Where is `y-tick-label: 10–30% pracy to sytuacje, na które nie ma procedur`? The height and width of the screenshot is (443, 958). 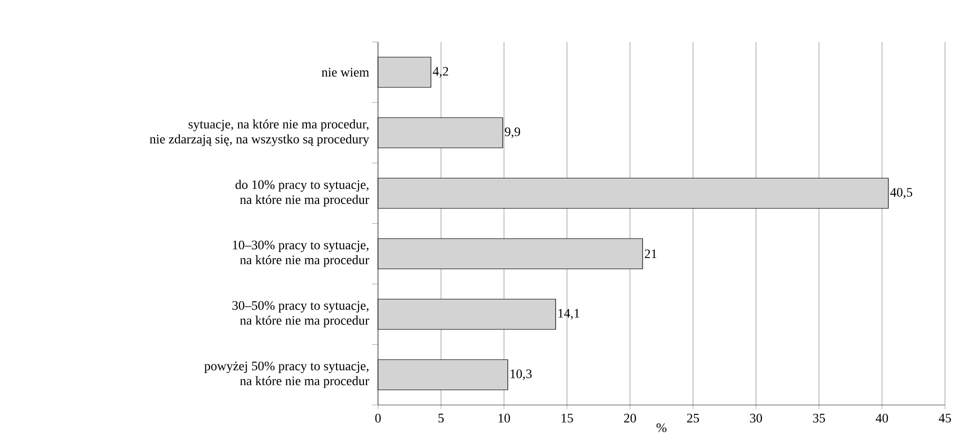 y-tick-label: 10–30% pracy to sytuacje, na które nie ma procedur is located at coordinates (301, 253).